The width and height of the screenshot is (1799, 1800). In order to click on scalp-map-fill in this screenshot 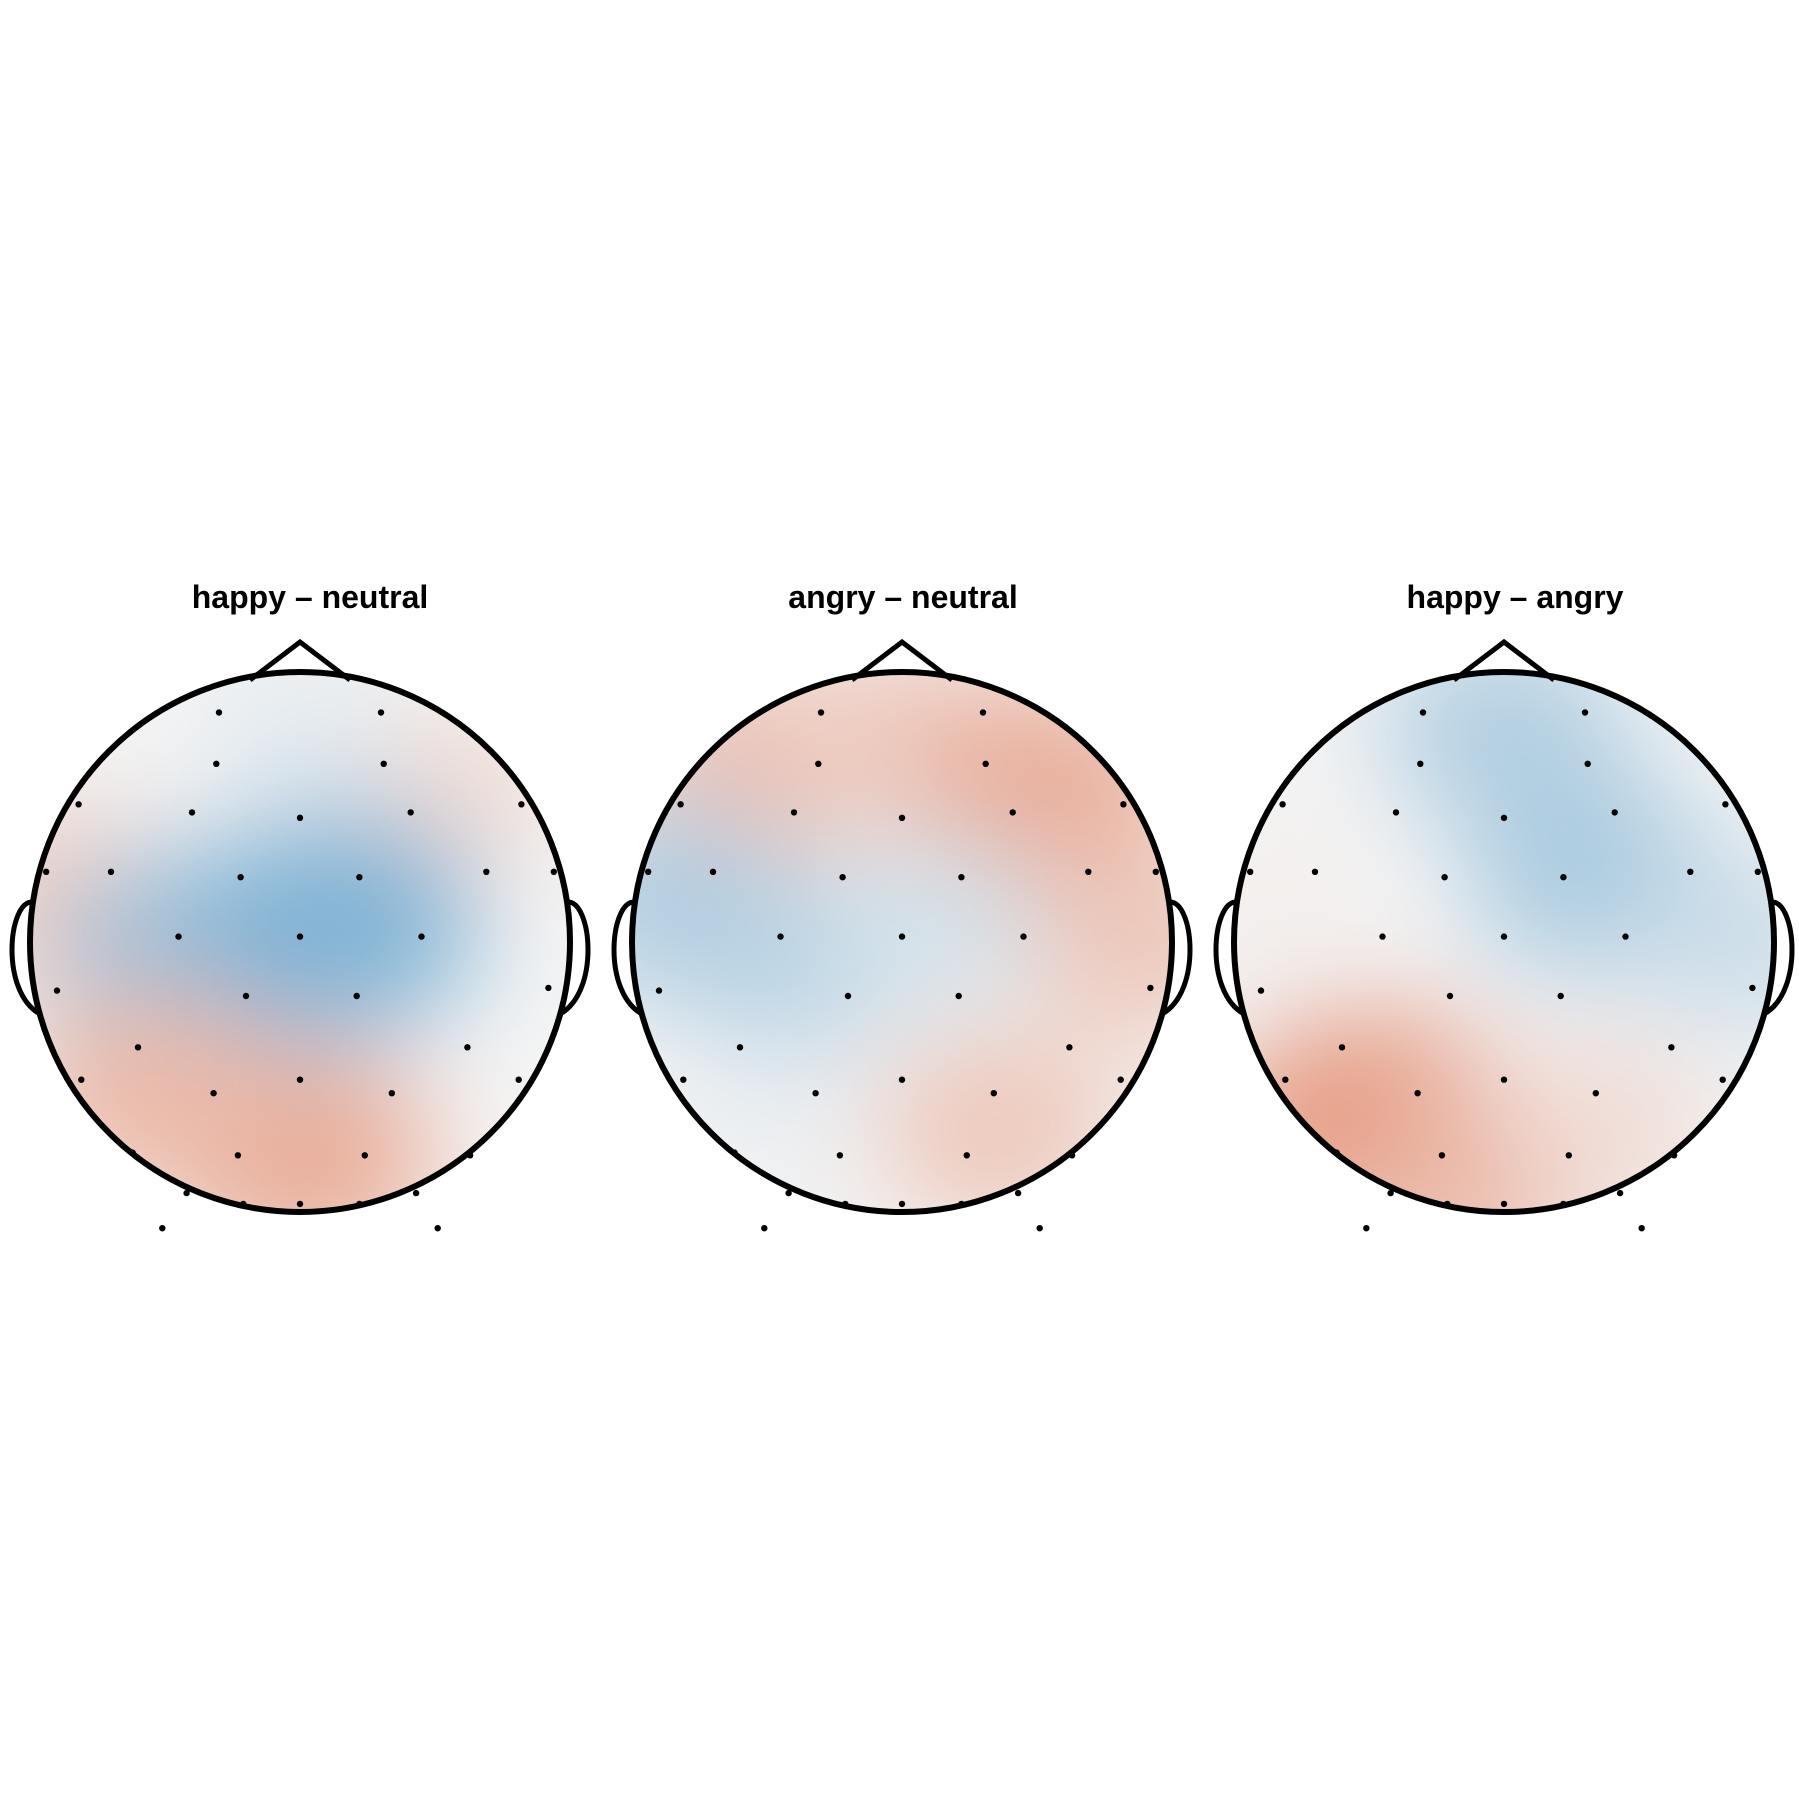, I will do `click(300, 942)`.